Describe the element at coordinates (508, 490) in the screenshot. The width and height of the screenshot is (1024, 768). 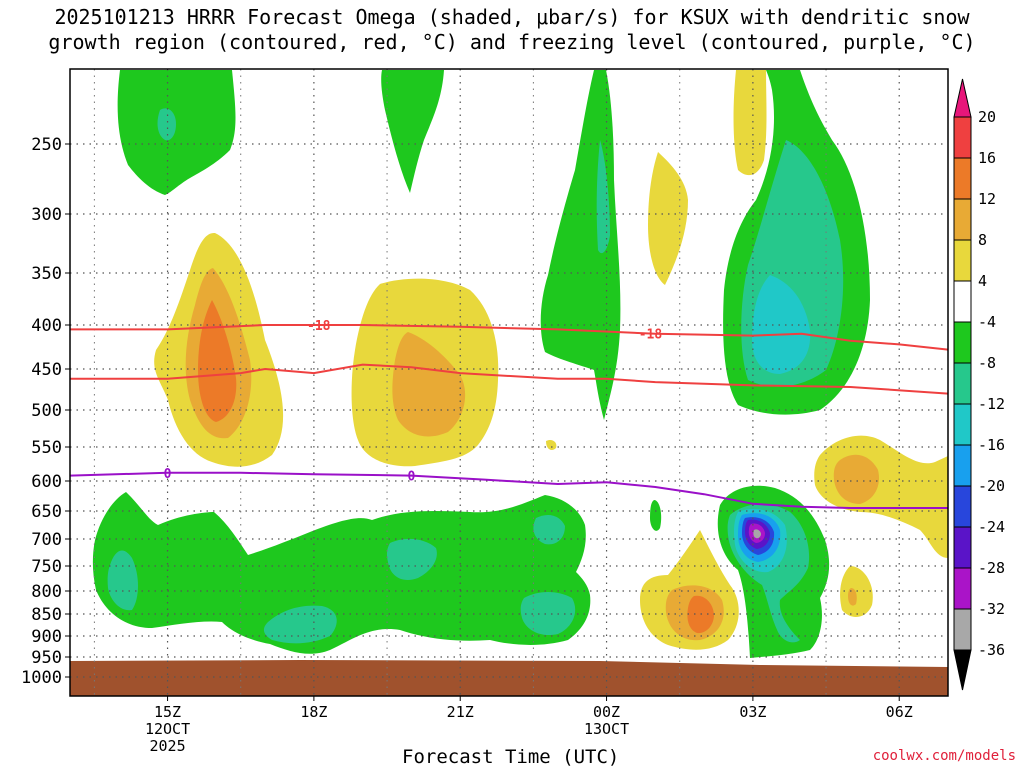
I see `freezing-level-line` at that location.